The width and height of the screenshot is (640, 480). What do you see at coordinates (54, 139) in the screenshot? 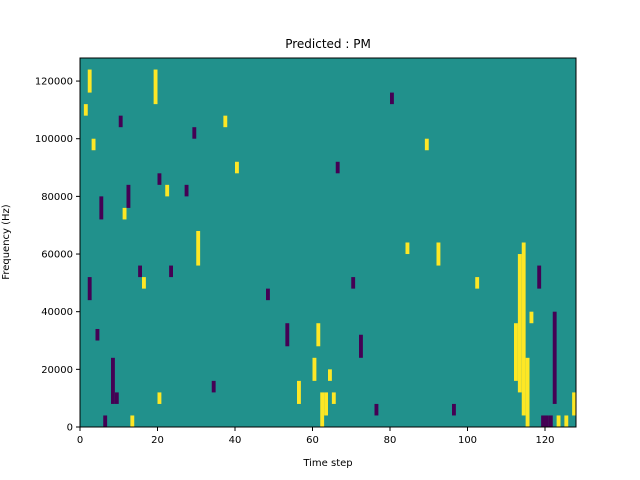
I see `y-tick-label: 100000` at bounding box center [54, 139].